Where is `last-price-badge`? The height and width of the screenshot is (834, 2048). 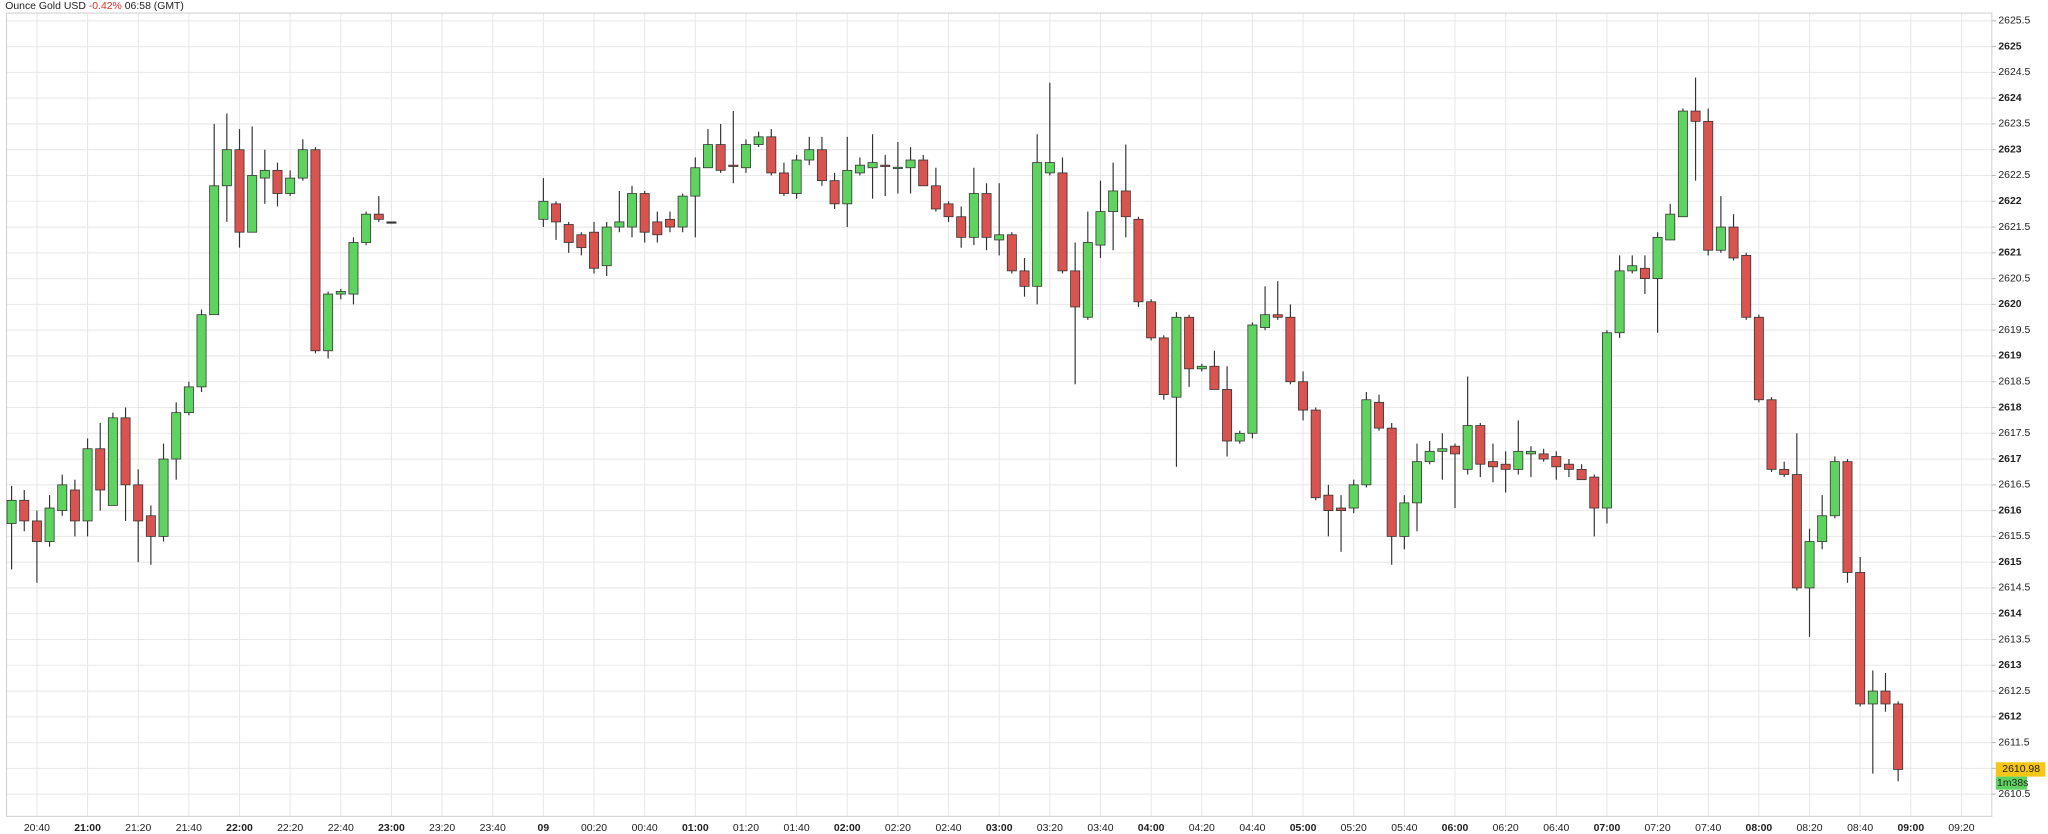 last-price-badge is located at coordinates (2020, 769).